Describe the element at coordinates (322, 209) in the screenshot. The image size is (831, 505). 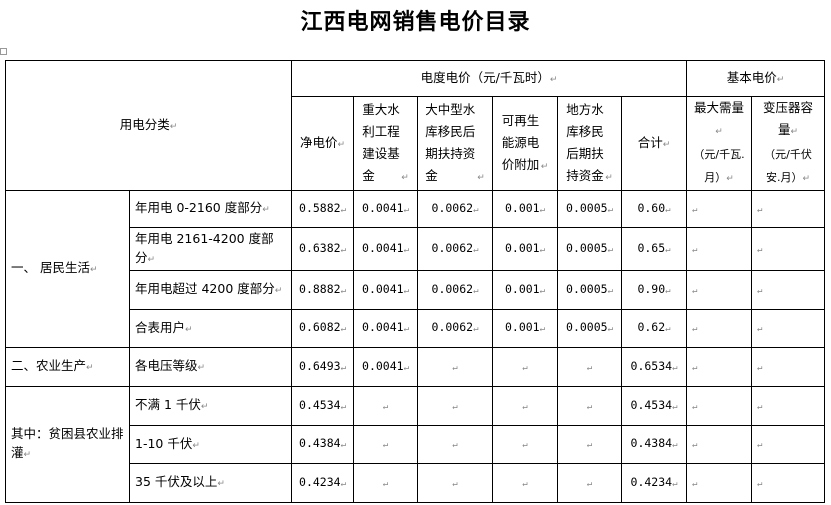
I see `price-cell: 0.5882` at that location.